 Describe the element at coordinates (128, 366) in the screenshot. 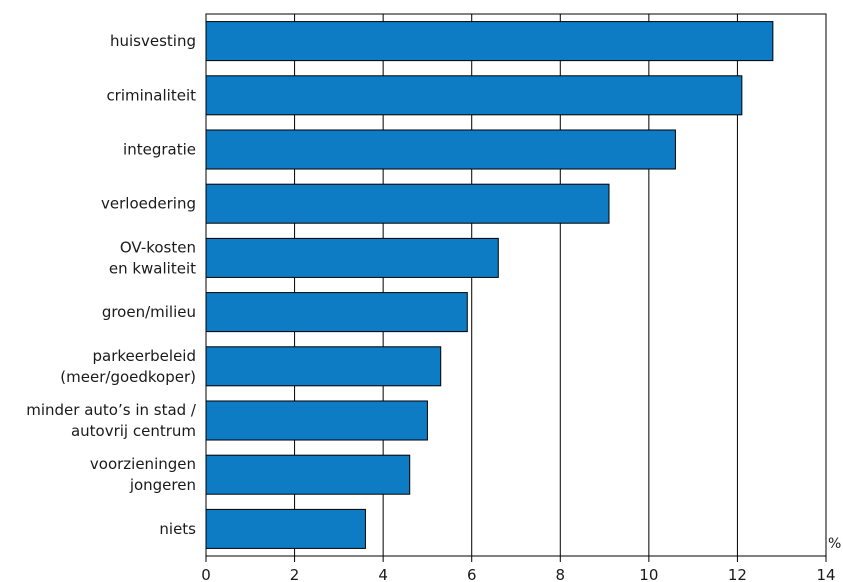

I see `category-label: parkeerbeleid (meer/goedkoper)` at that location.